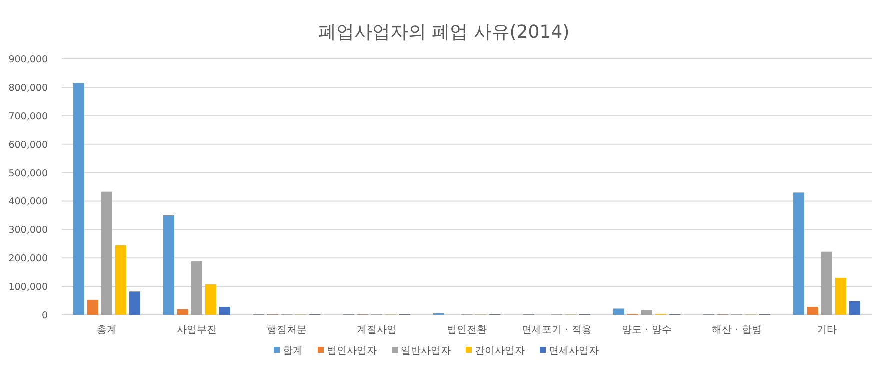 The image size is (888, 370). Describe the element at coordinates (426, 351) in the screenshot. I see `legend-label: 일반사업자` at that location.